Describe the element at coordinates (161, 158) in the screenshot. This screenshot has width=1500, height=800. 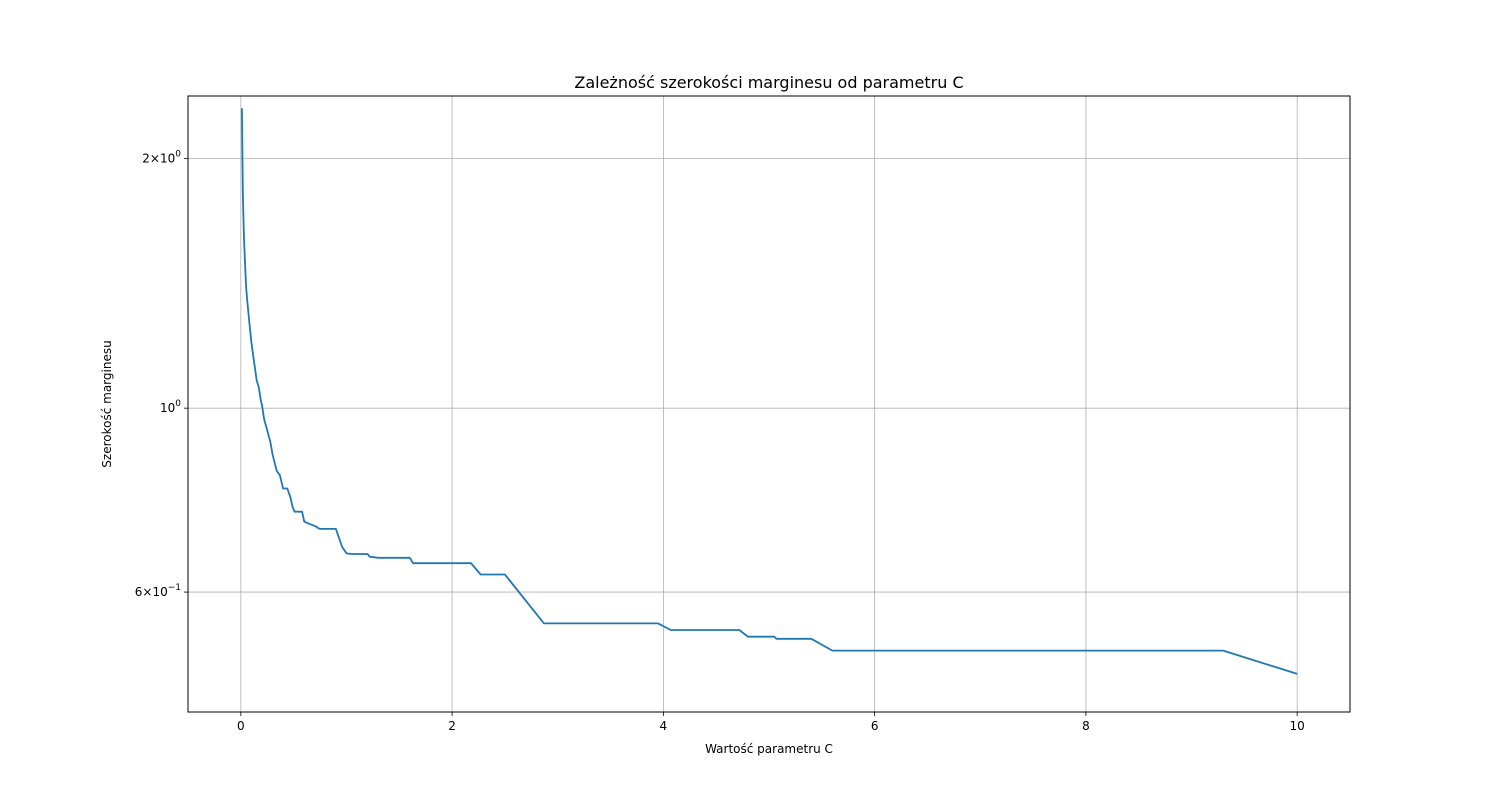
I see `y-tick-label: 2×100` at that location.